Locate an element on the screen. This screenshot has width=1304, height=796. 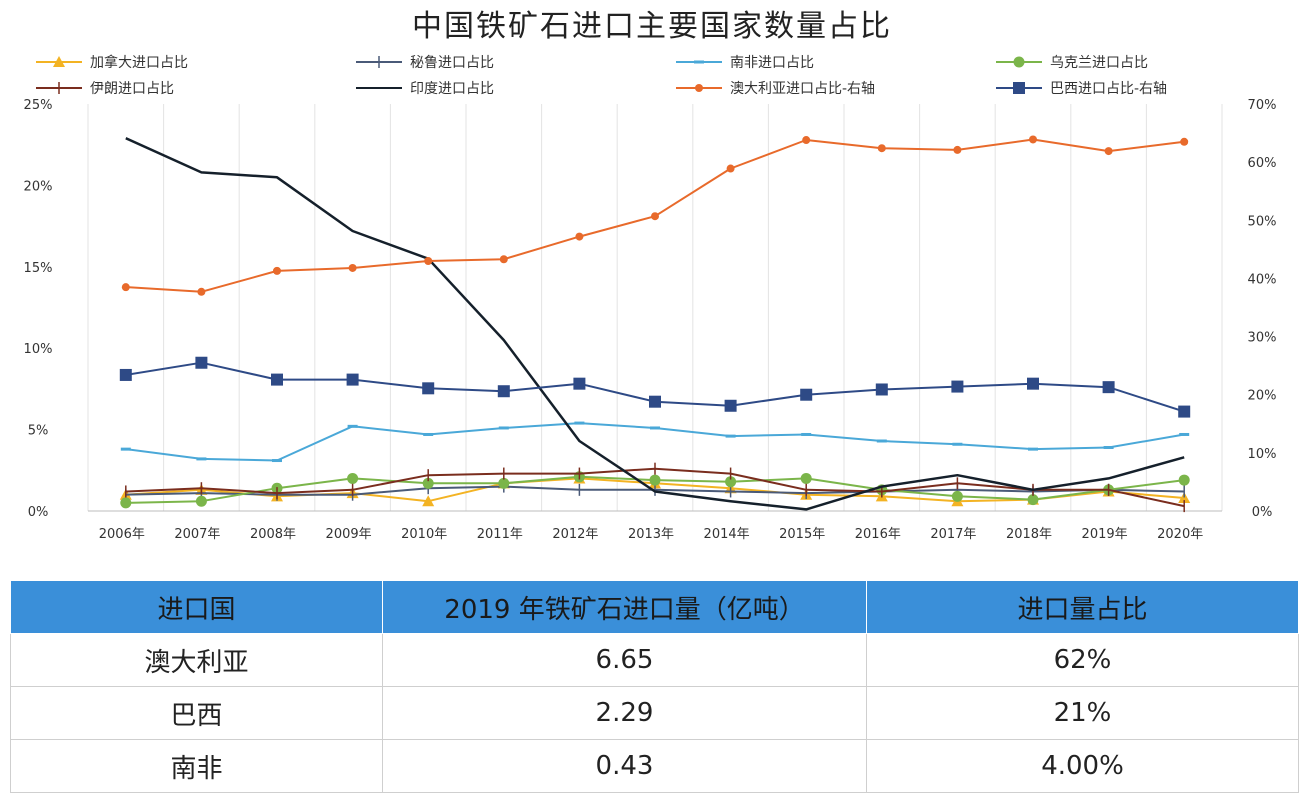
legend-item: 伊朗进口占比 is located at coordinates (105, 89).